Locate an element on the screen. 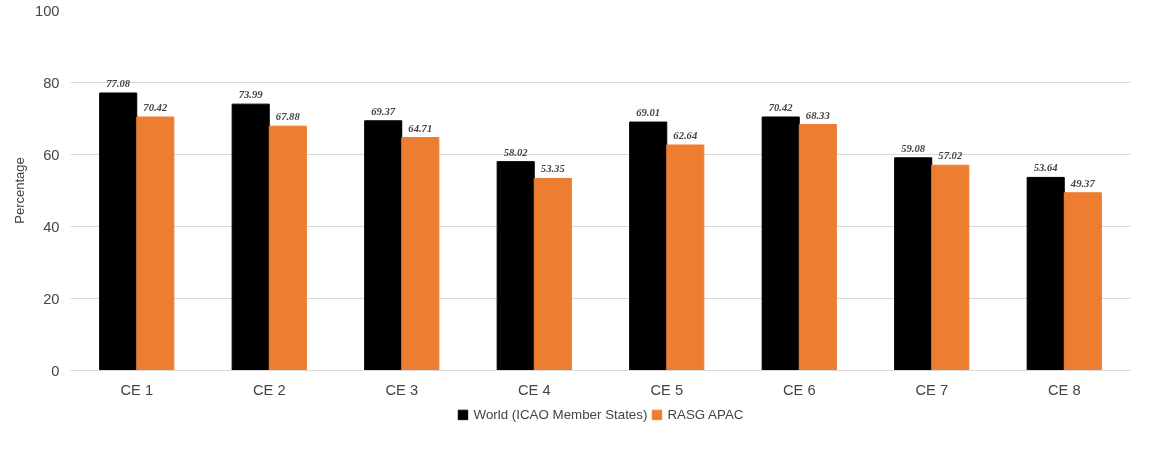 The height and width of the screenshot is (467, 1159). data-label: 69.37 is located at coordinates (383, 111).